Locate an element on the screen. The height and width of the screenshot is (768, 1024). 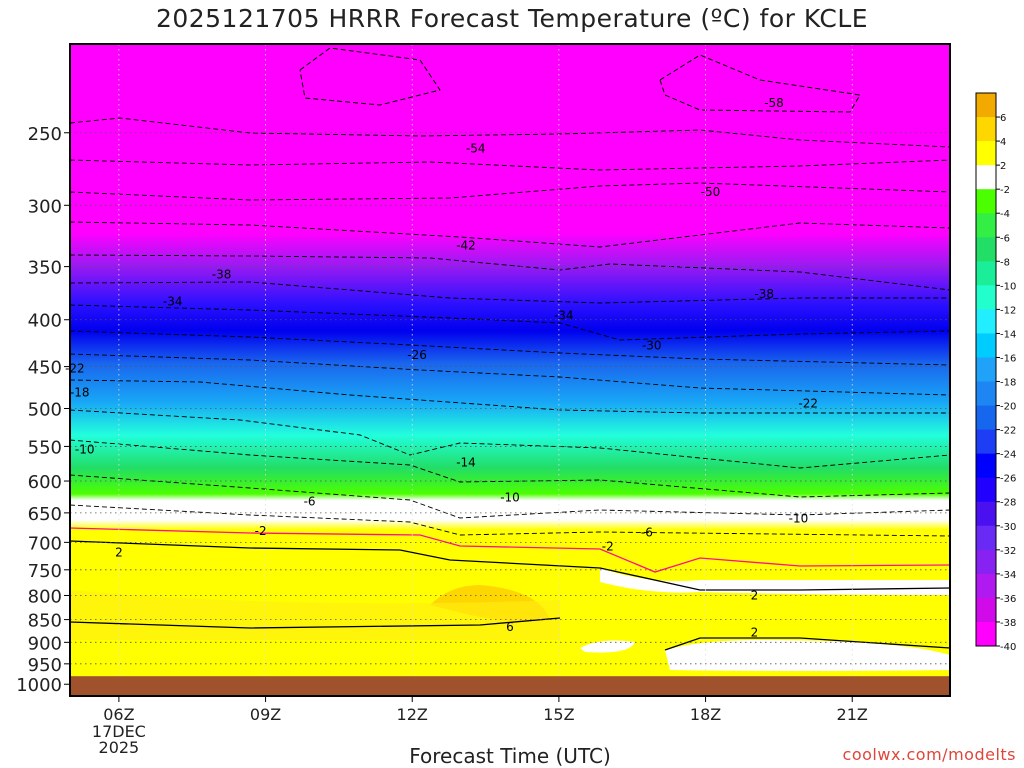
isotherm-label: -54 is located at coordinates (476, 148).